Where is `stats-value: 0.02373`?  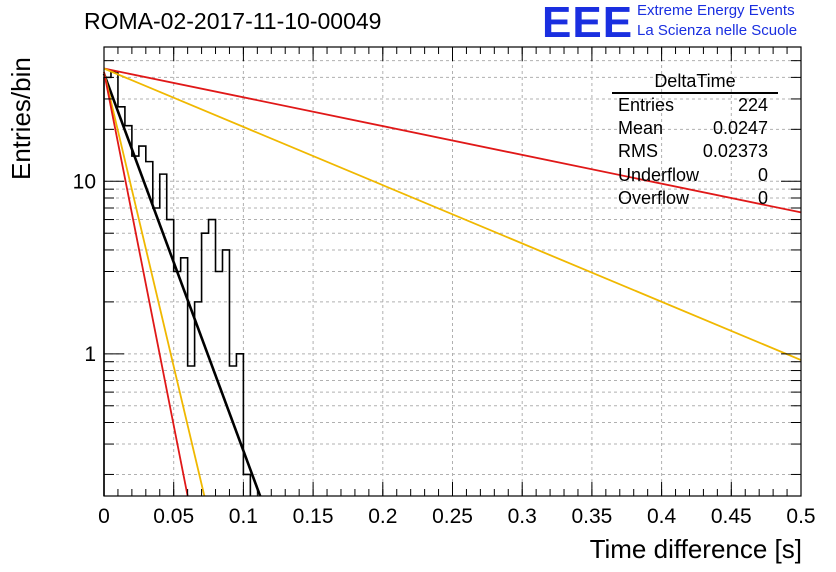 stats-value: 0.02373 is located at coordinates (735, 151).